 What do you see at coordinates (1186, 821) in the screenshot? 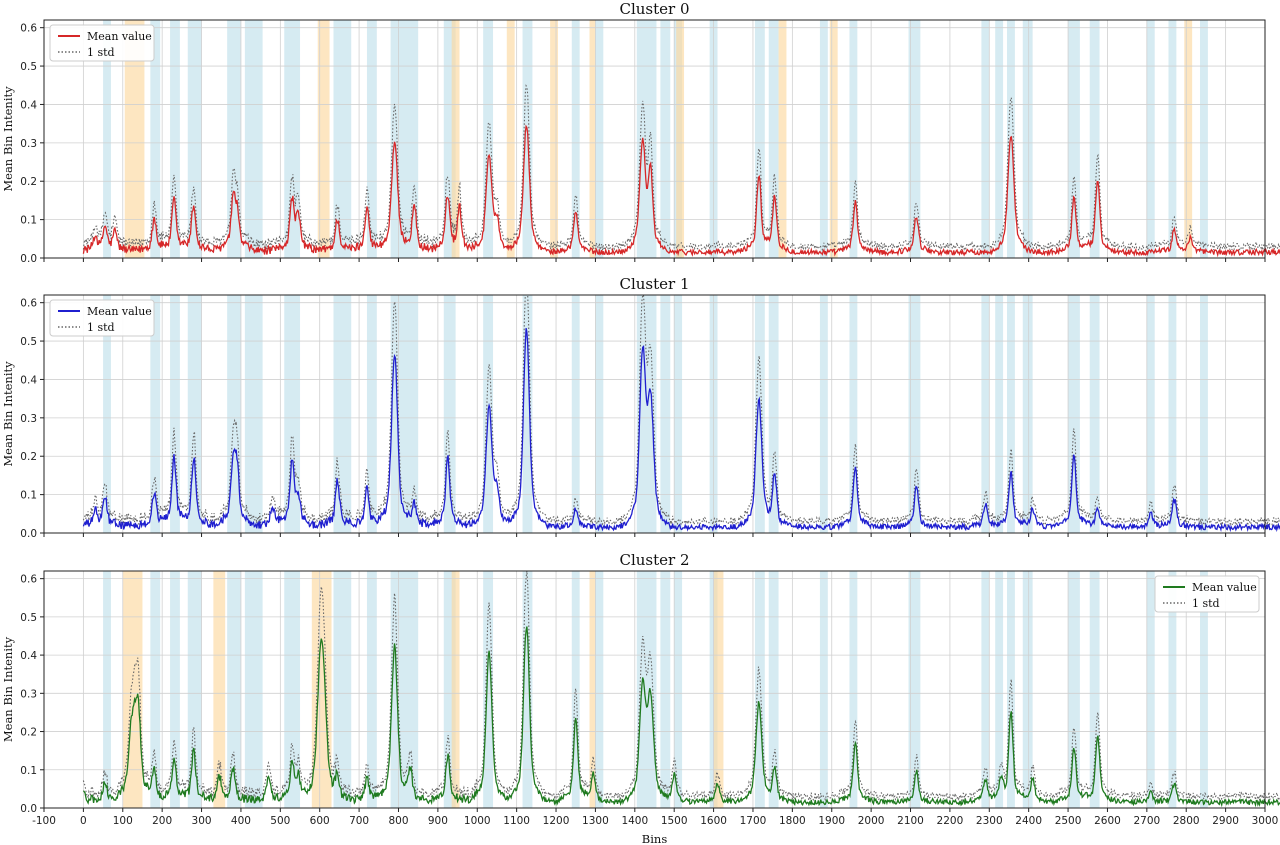
I see `x-tick-label: 2800` at bounding box center [1186, 821].